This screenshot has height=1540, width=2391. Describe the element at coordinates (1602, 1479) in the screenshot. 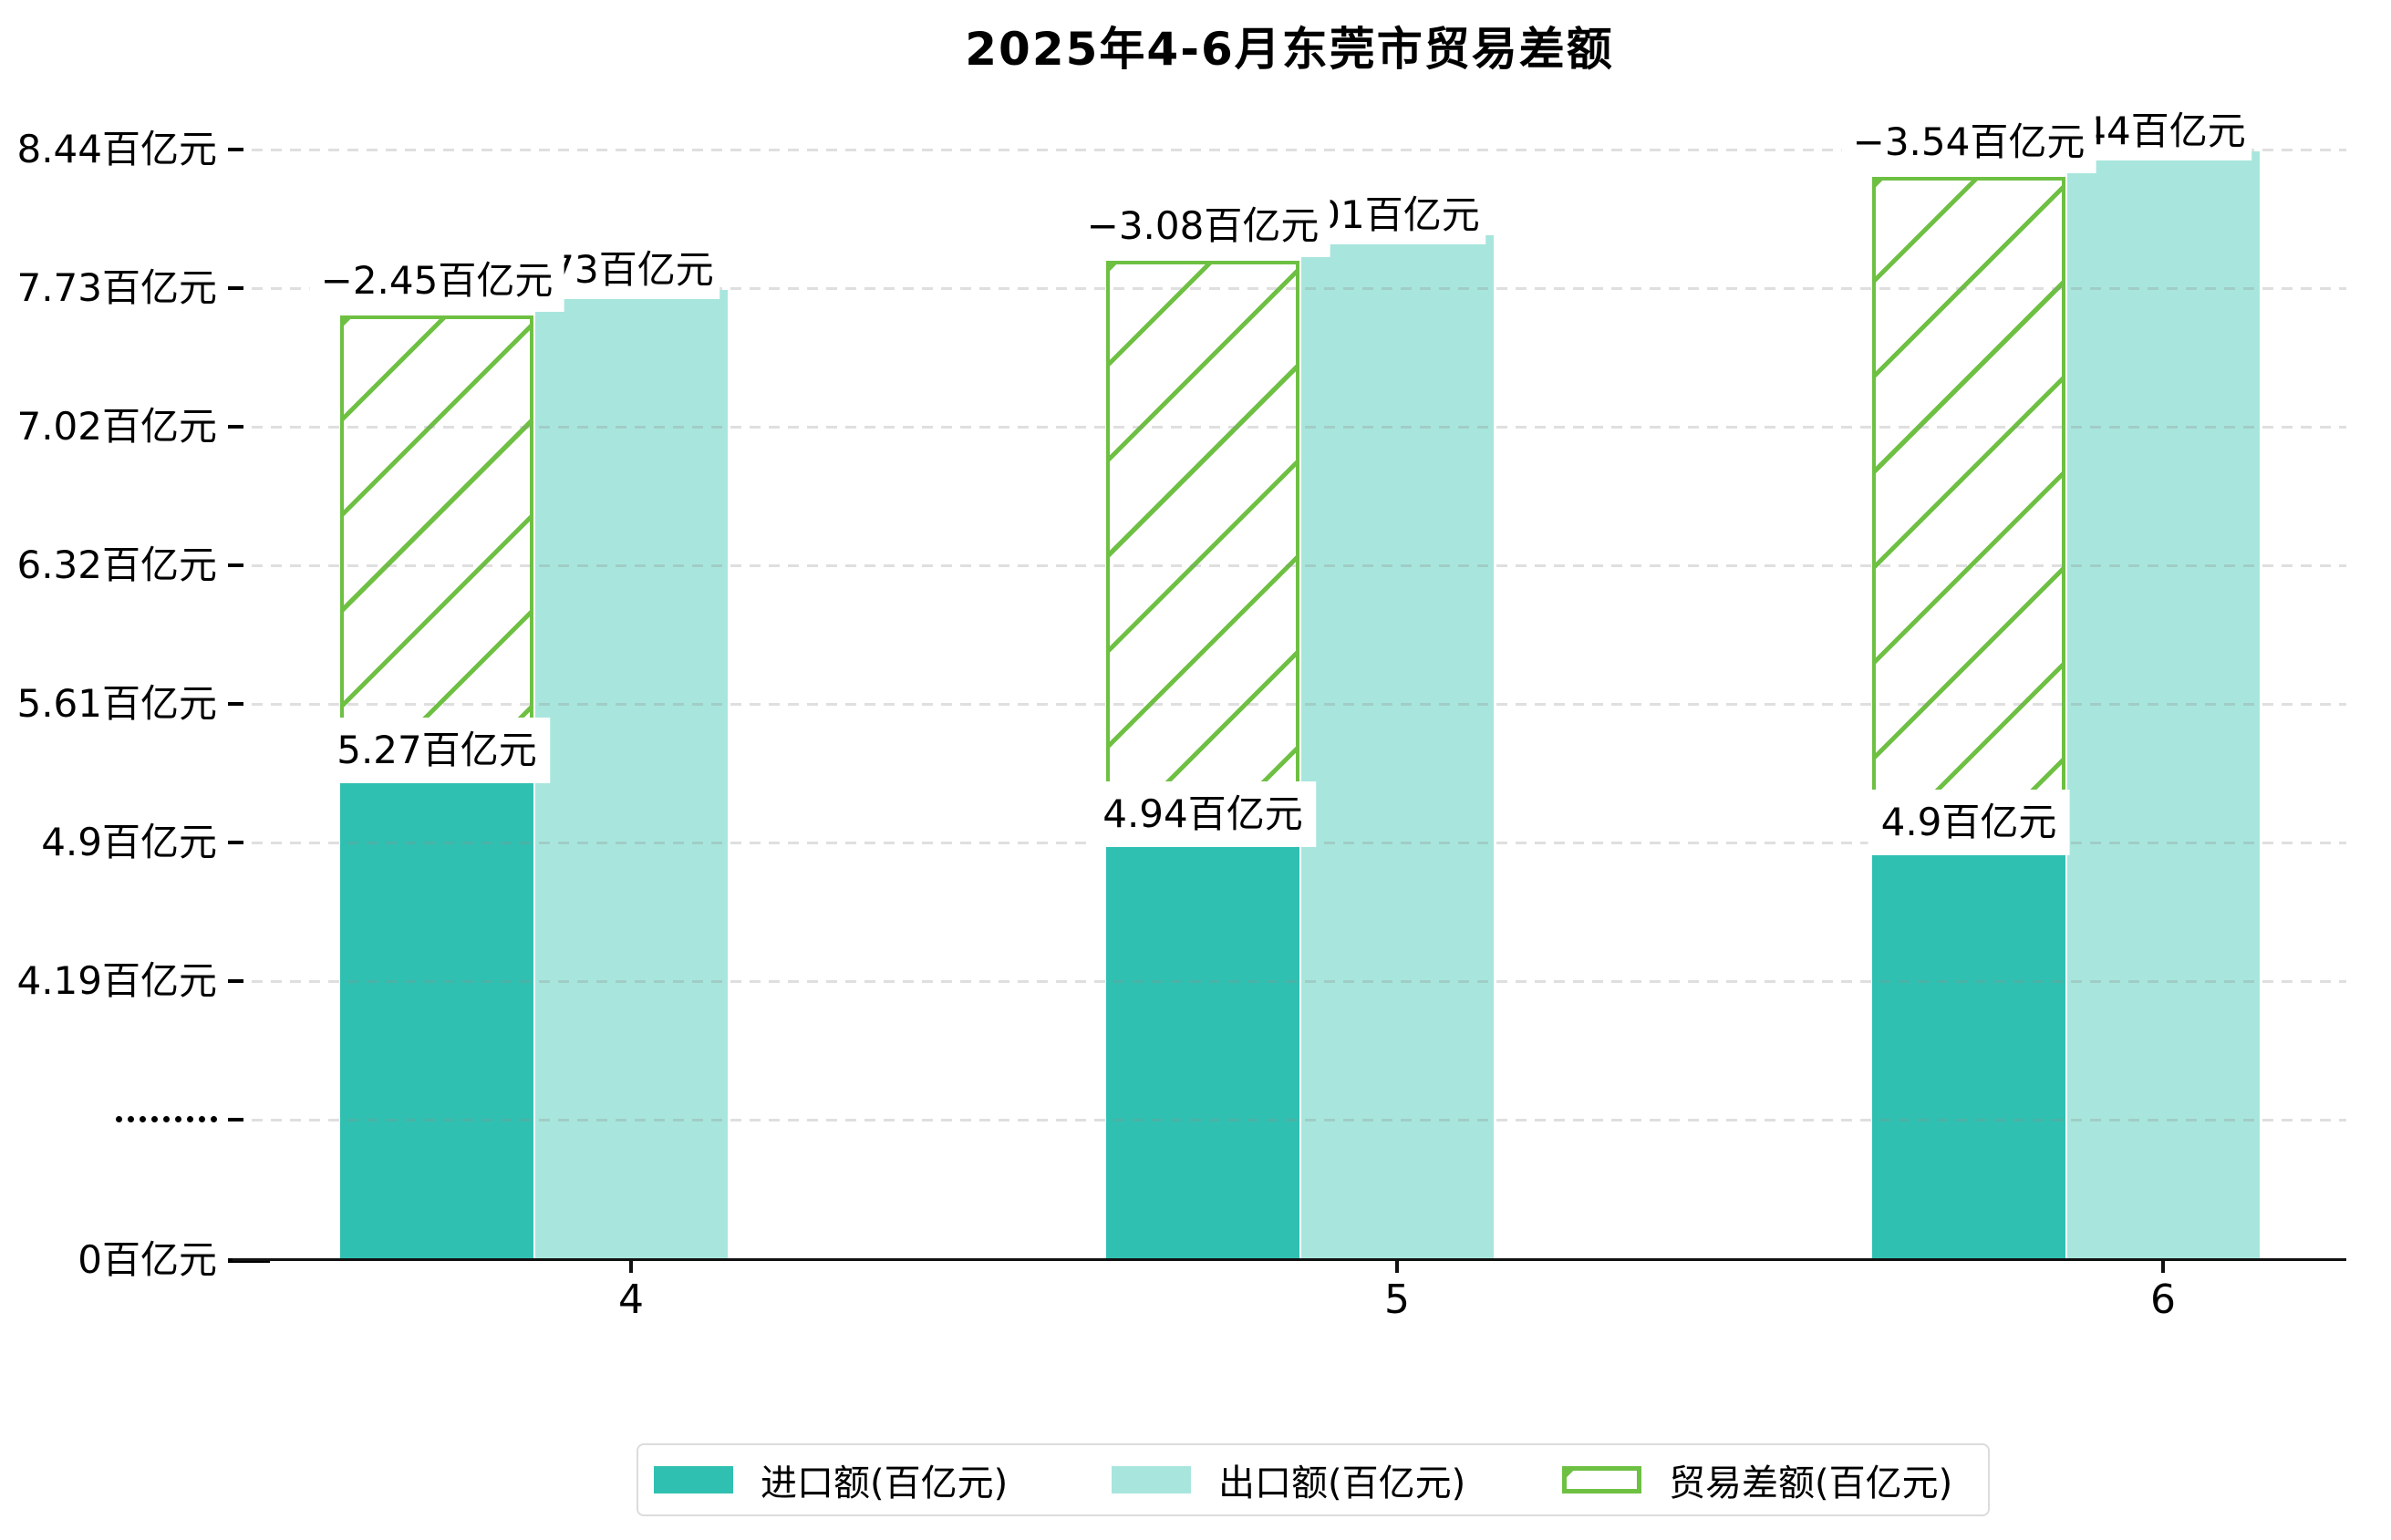

I see `balance-hatch-swatch-icon` at that location.